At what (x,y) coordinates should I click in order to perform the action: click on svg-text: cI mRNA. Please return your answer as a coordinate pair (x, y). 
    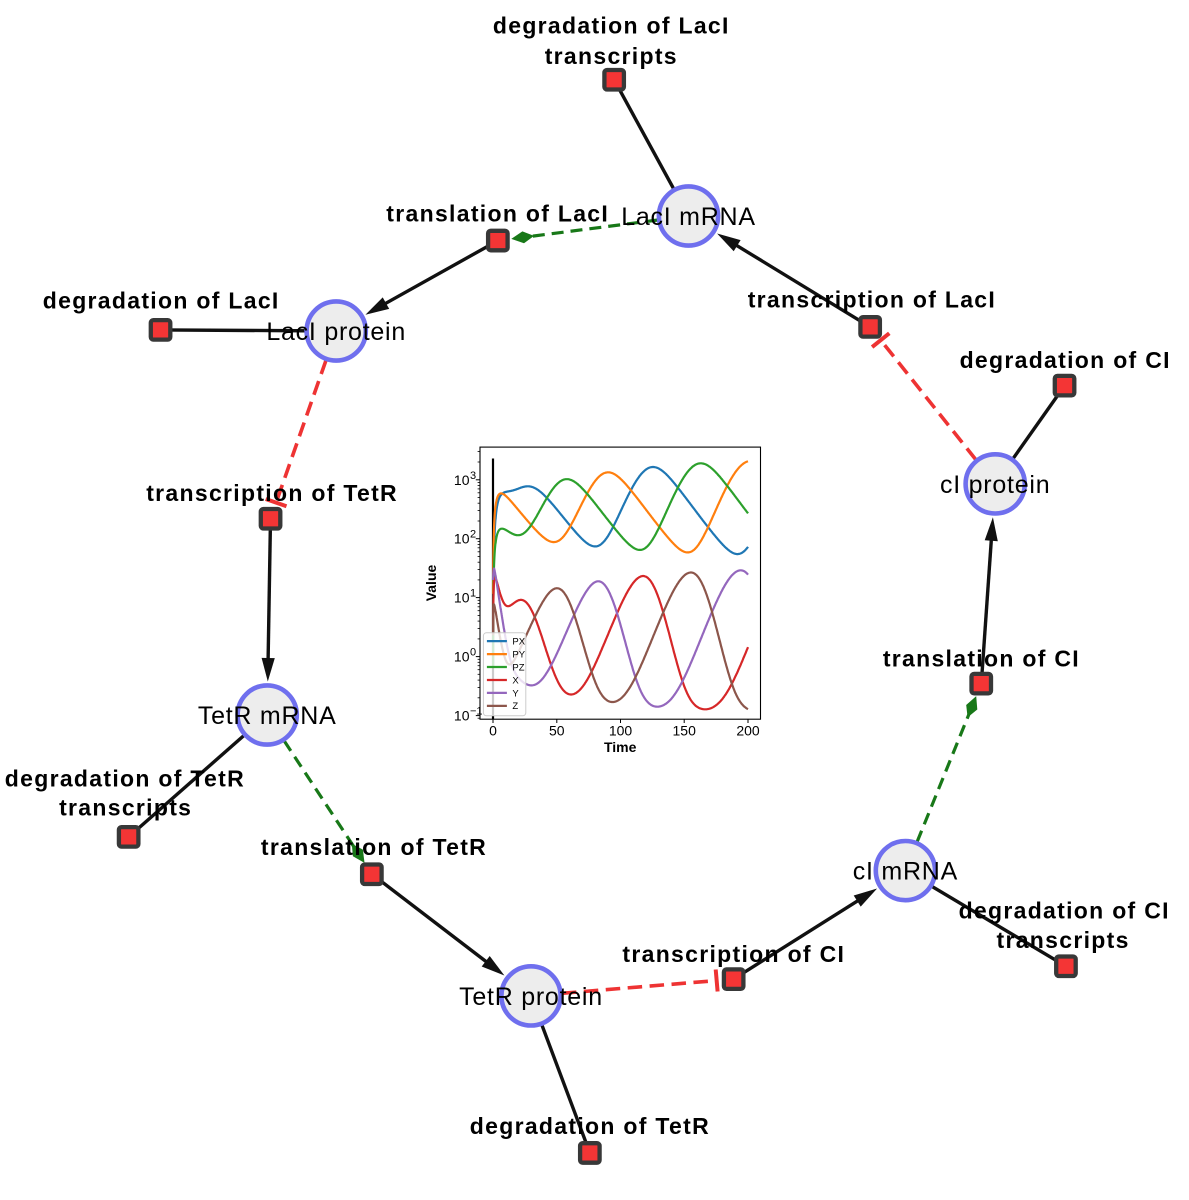
    Looking at the image, I should click on (905, 872).